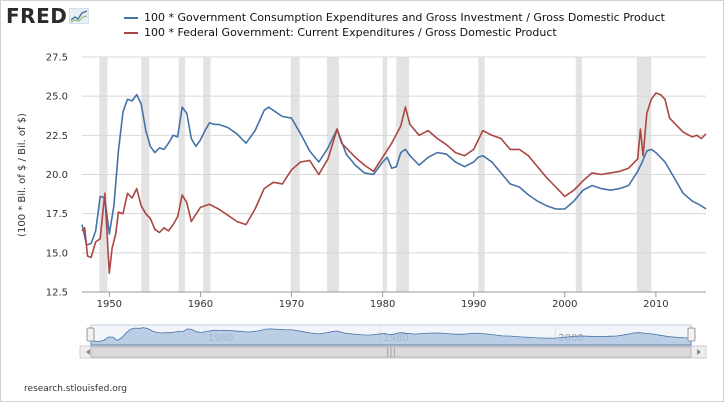  Describe the element at coordinates (291, 304) in the screenshot. I see `x-tick-label-2: 1970` at that location.